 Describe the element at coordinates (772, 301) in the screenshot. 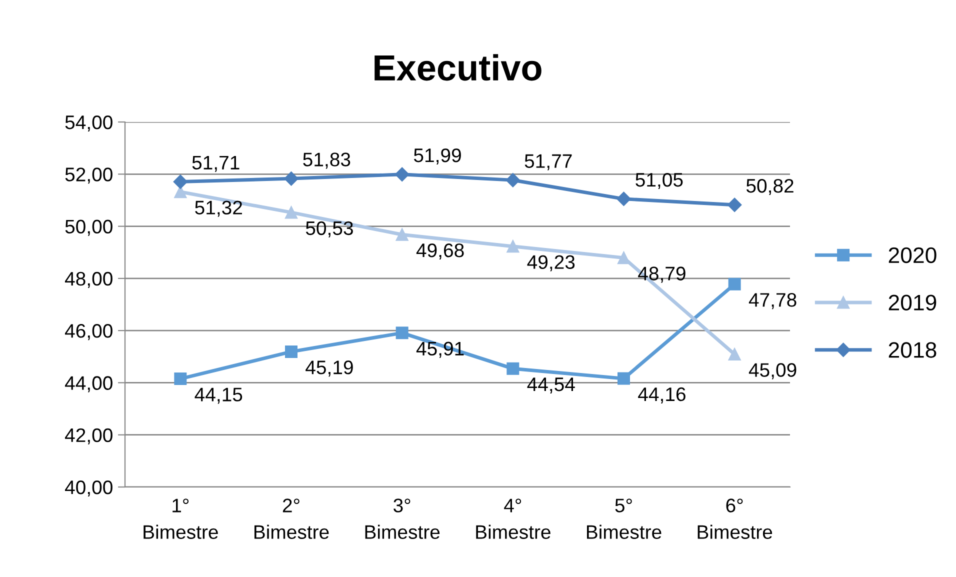

I see `data-label: 47,78` at that location.